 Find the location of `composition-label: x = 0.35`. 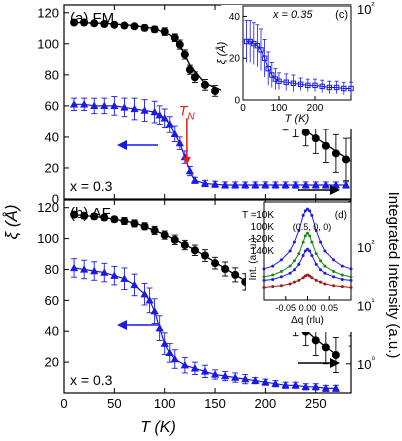

composition-label: x = 0.35 is located at coordinates (292, 15).